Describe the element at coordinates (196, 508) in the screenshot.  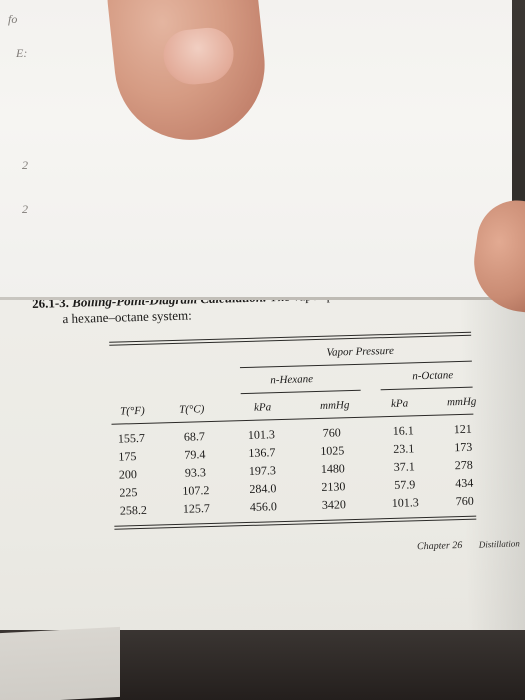
I see `cell-tc: 125.7` at that location.